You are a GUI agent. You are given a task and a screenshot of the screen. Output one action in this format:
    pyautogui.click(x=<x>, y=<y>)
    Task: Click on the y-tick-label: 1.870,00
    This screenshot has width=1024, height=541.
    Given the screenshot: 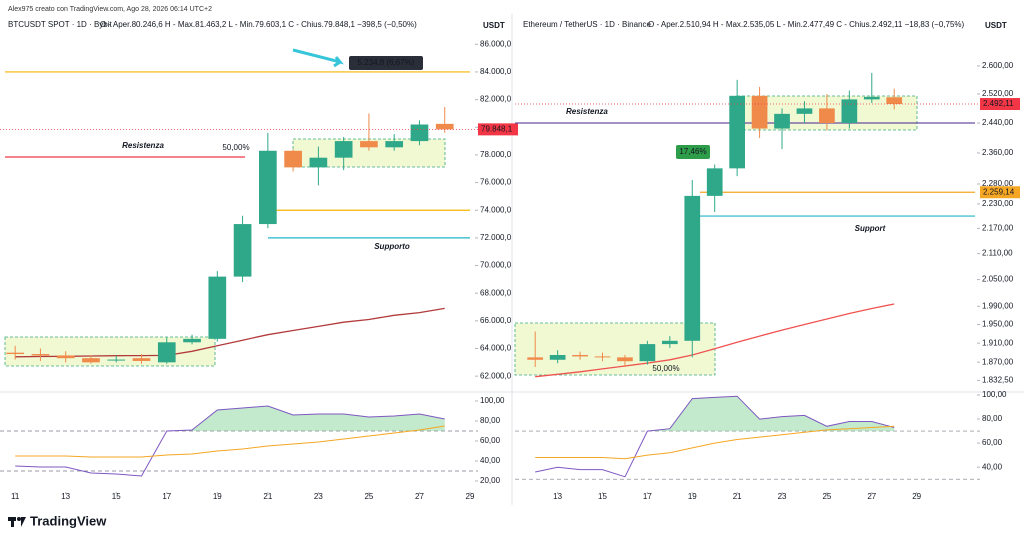 What is the action you would take?
    pyautogui.click(x=998, y=361)
    